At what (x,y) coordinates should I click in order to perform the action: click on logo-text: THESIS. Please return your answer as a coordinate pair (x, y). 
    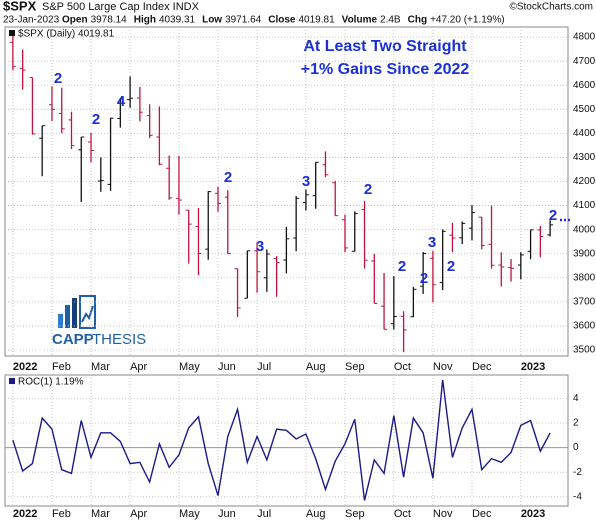
    Looking at the image, I should click on (119, 339).